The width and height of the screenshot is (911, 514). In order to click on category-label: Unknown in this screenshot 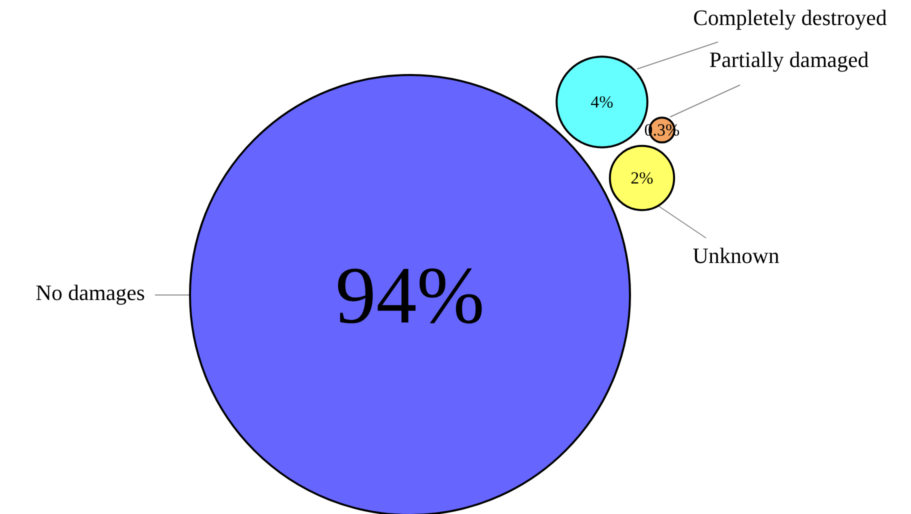, I will do `click(736, 255)`.